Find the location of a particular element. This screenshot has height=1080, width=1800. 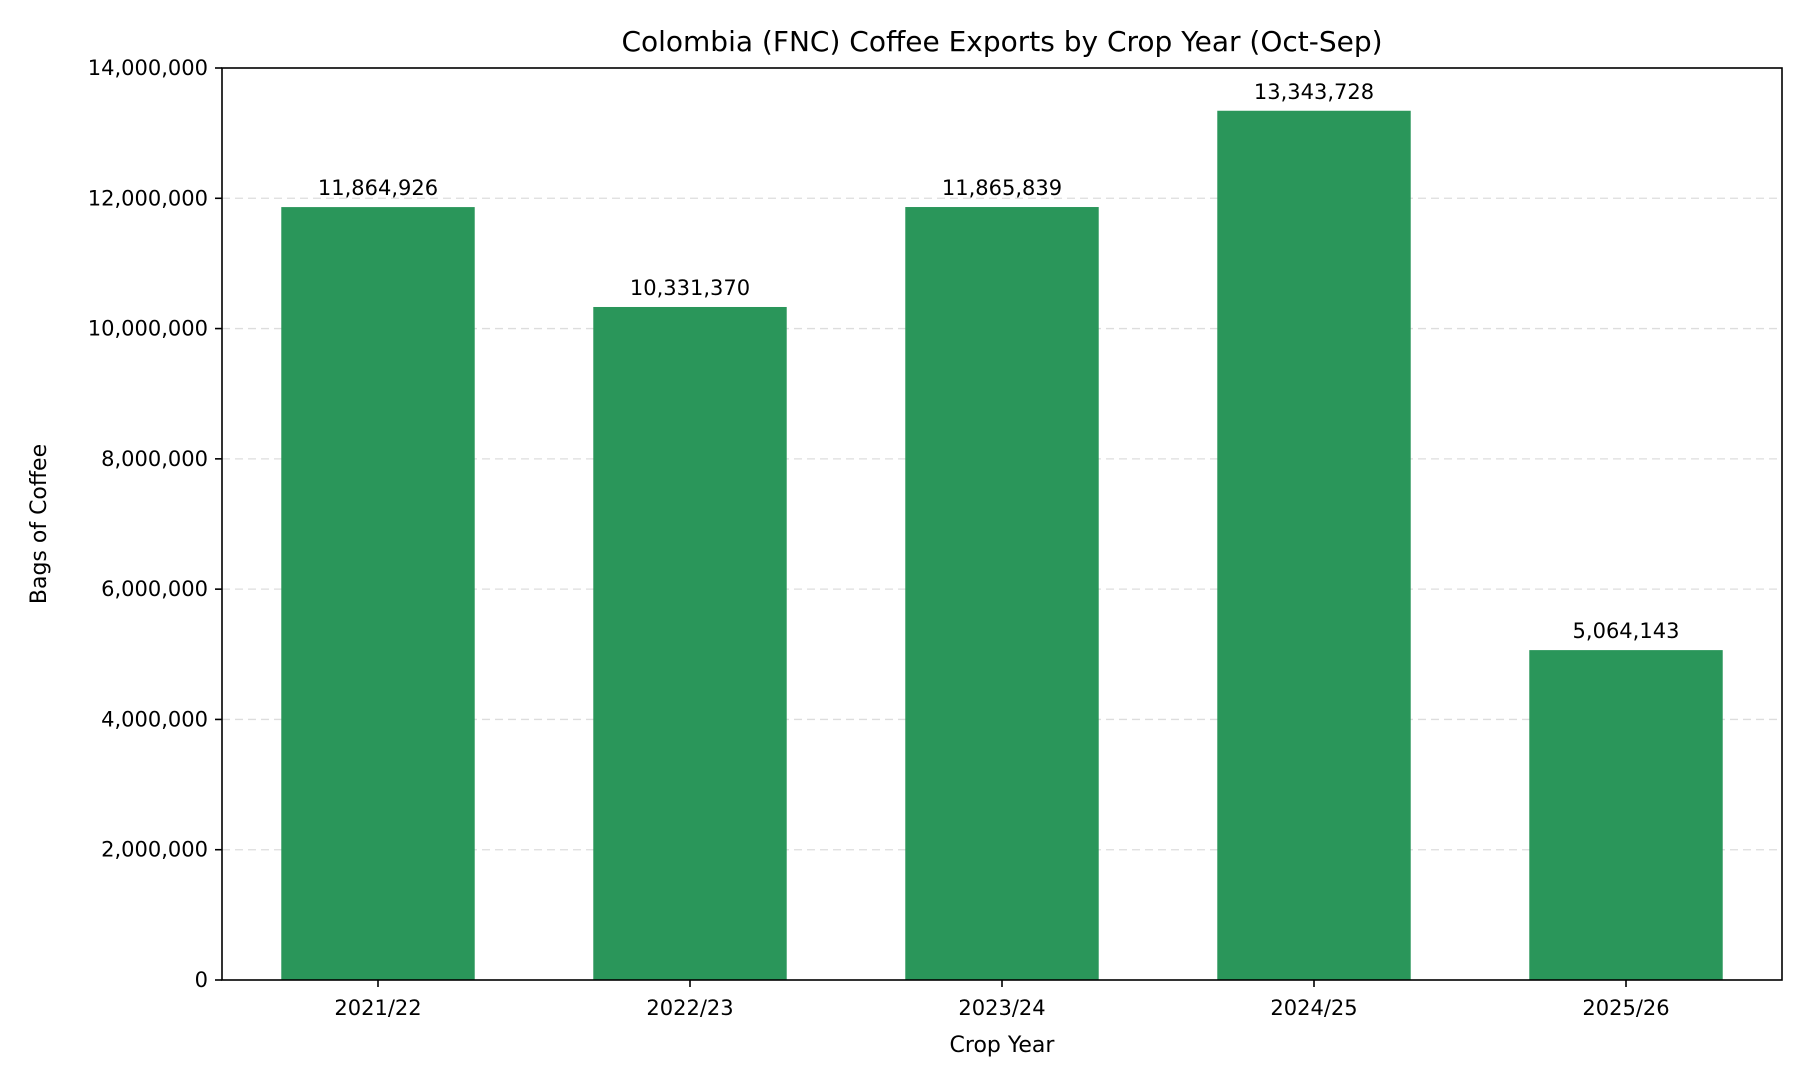

y-tick-label: 0 is located at coordinates (201, 980).